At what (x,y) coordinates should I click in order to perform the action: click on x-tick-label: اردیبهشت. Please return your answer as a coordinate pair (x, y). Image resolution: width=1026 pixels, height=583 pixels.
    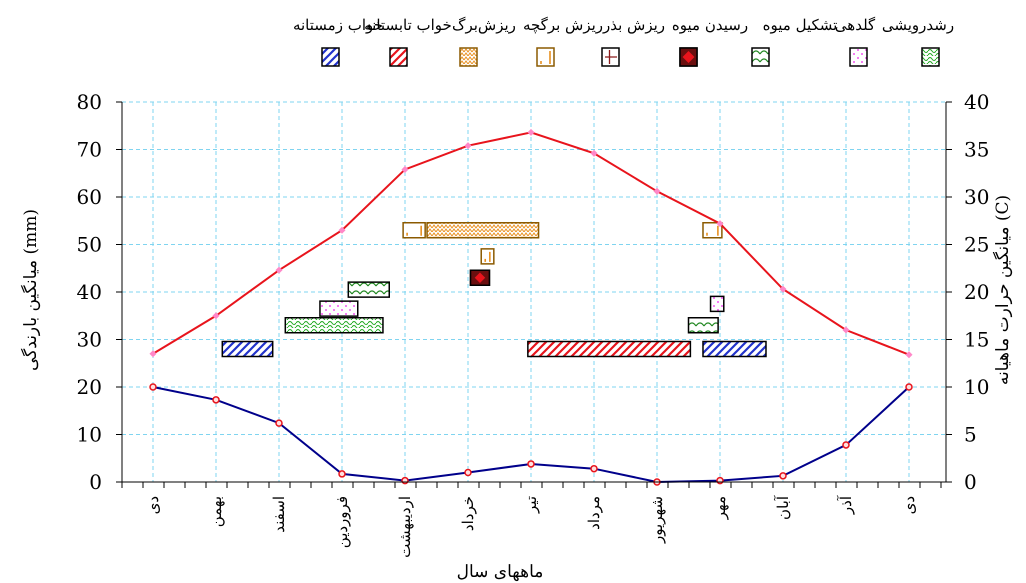
    Looking at the image, I should click on (405, 527).